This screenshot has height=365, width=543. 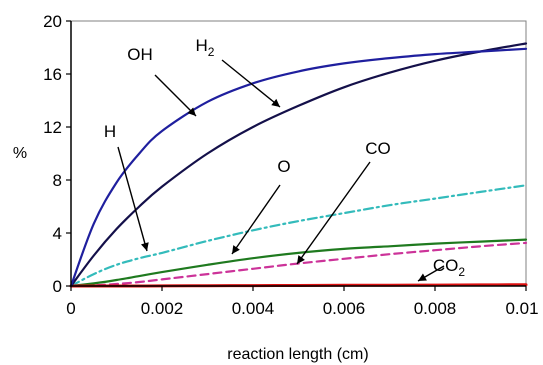 What do you see at coordinates (297, 354) in the screenshot?
I see `x-axis-label: reaction length (cm)` at bounding box center [297, 354].